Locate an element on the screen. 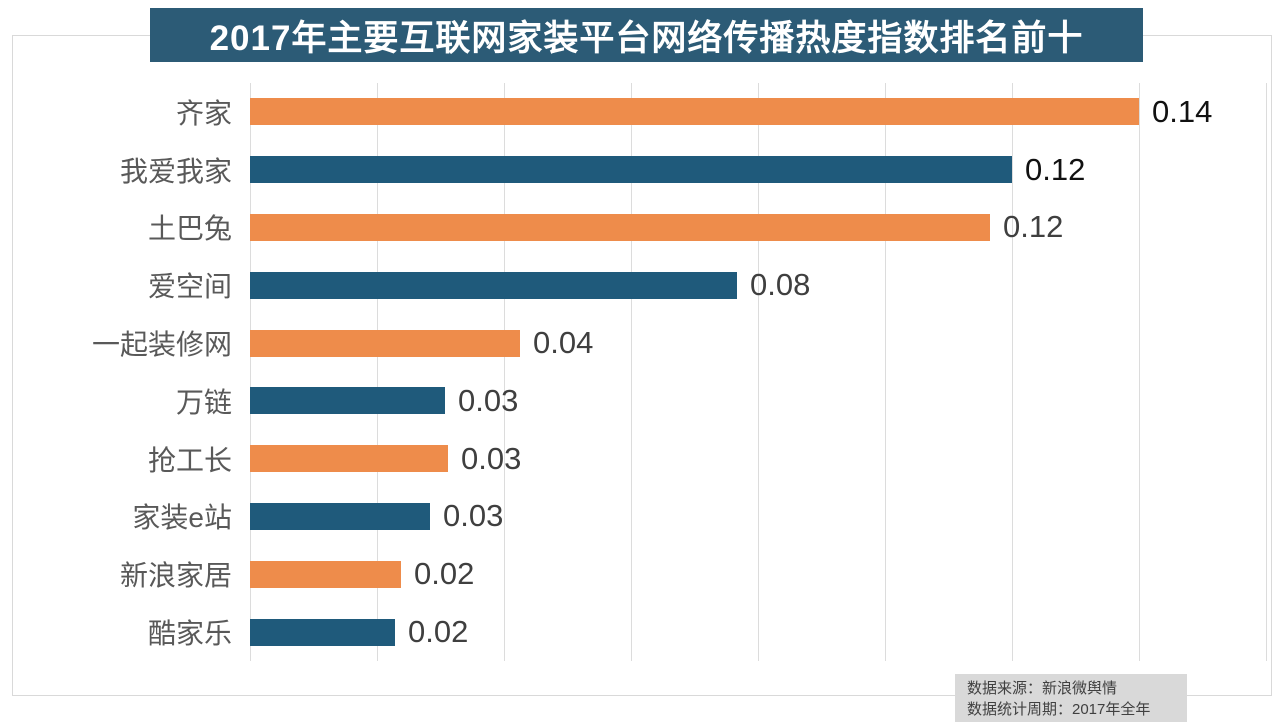  bar-row: 万链 0.03 is located at coordinates (641, 401).